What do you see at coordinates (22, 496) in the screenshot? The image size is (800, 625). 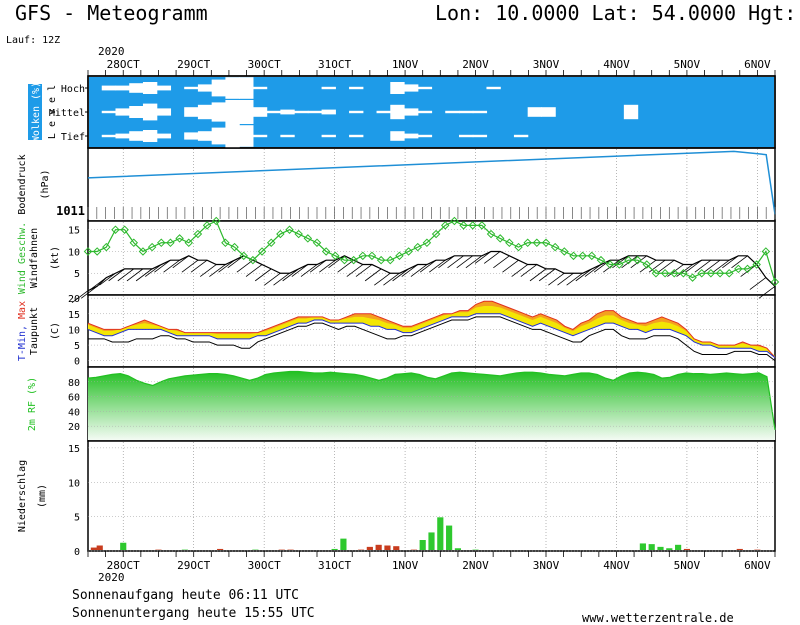 I see `precip-axis-label: Niederschlag` at bounding box center [22, 496].